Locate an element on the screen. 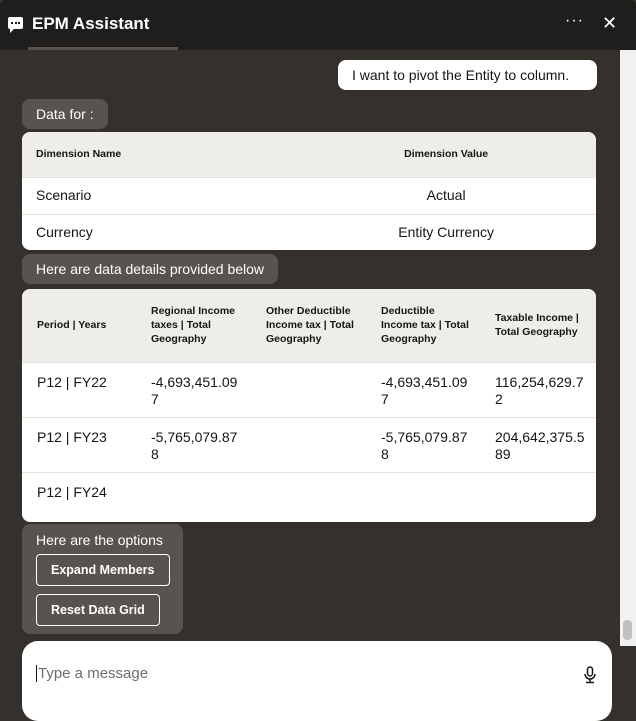 The height and width of the screenshot is (721, 636). bot-message-data-for: Data for : is located at coordinates (65, 114).